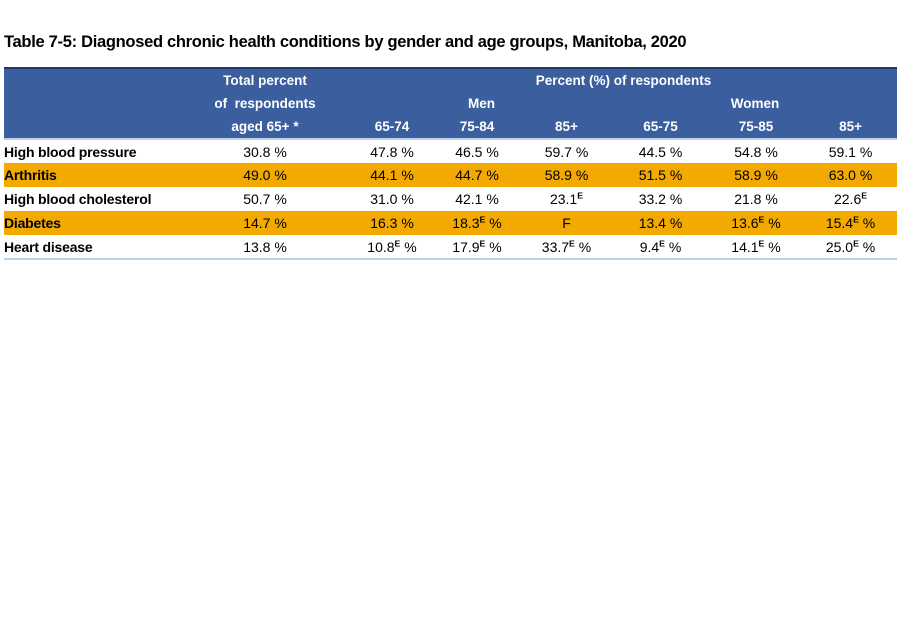  I want to click on header-age-col-women-75-85: 75-85, so click(756, 127).